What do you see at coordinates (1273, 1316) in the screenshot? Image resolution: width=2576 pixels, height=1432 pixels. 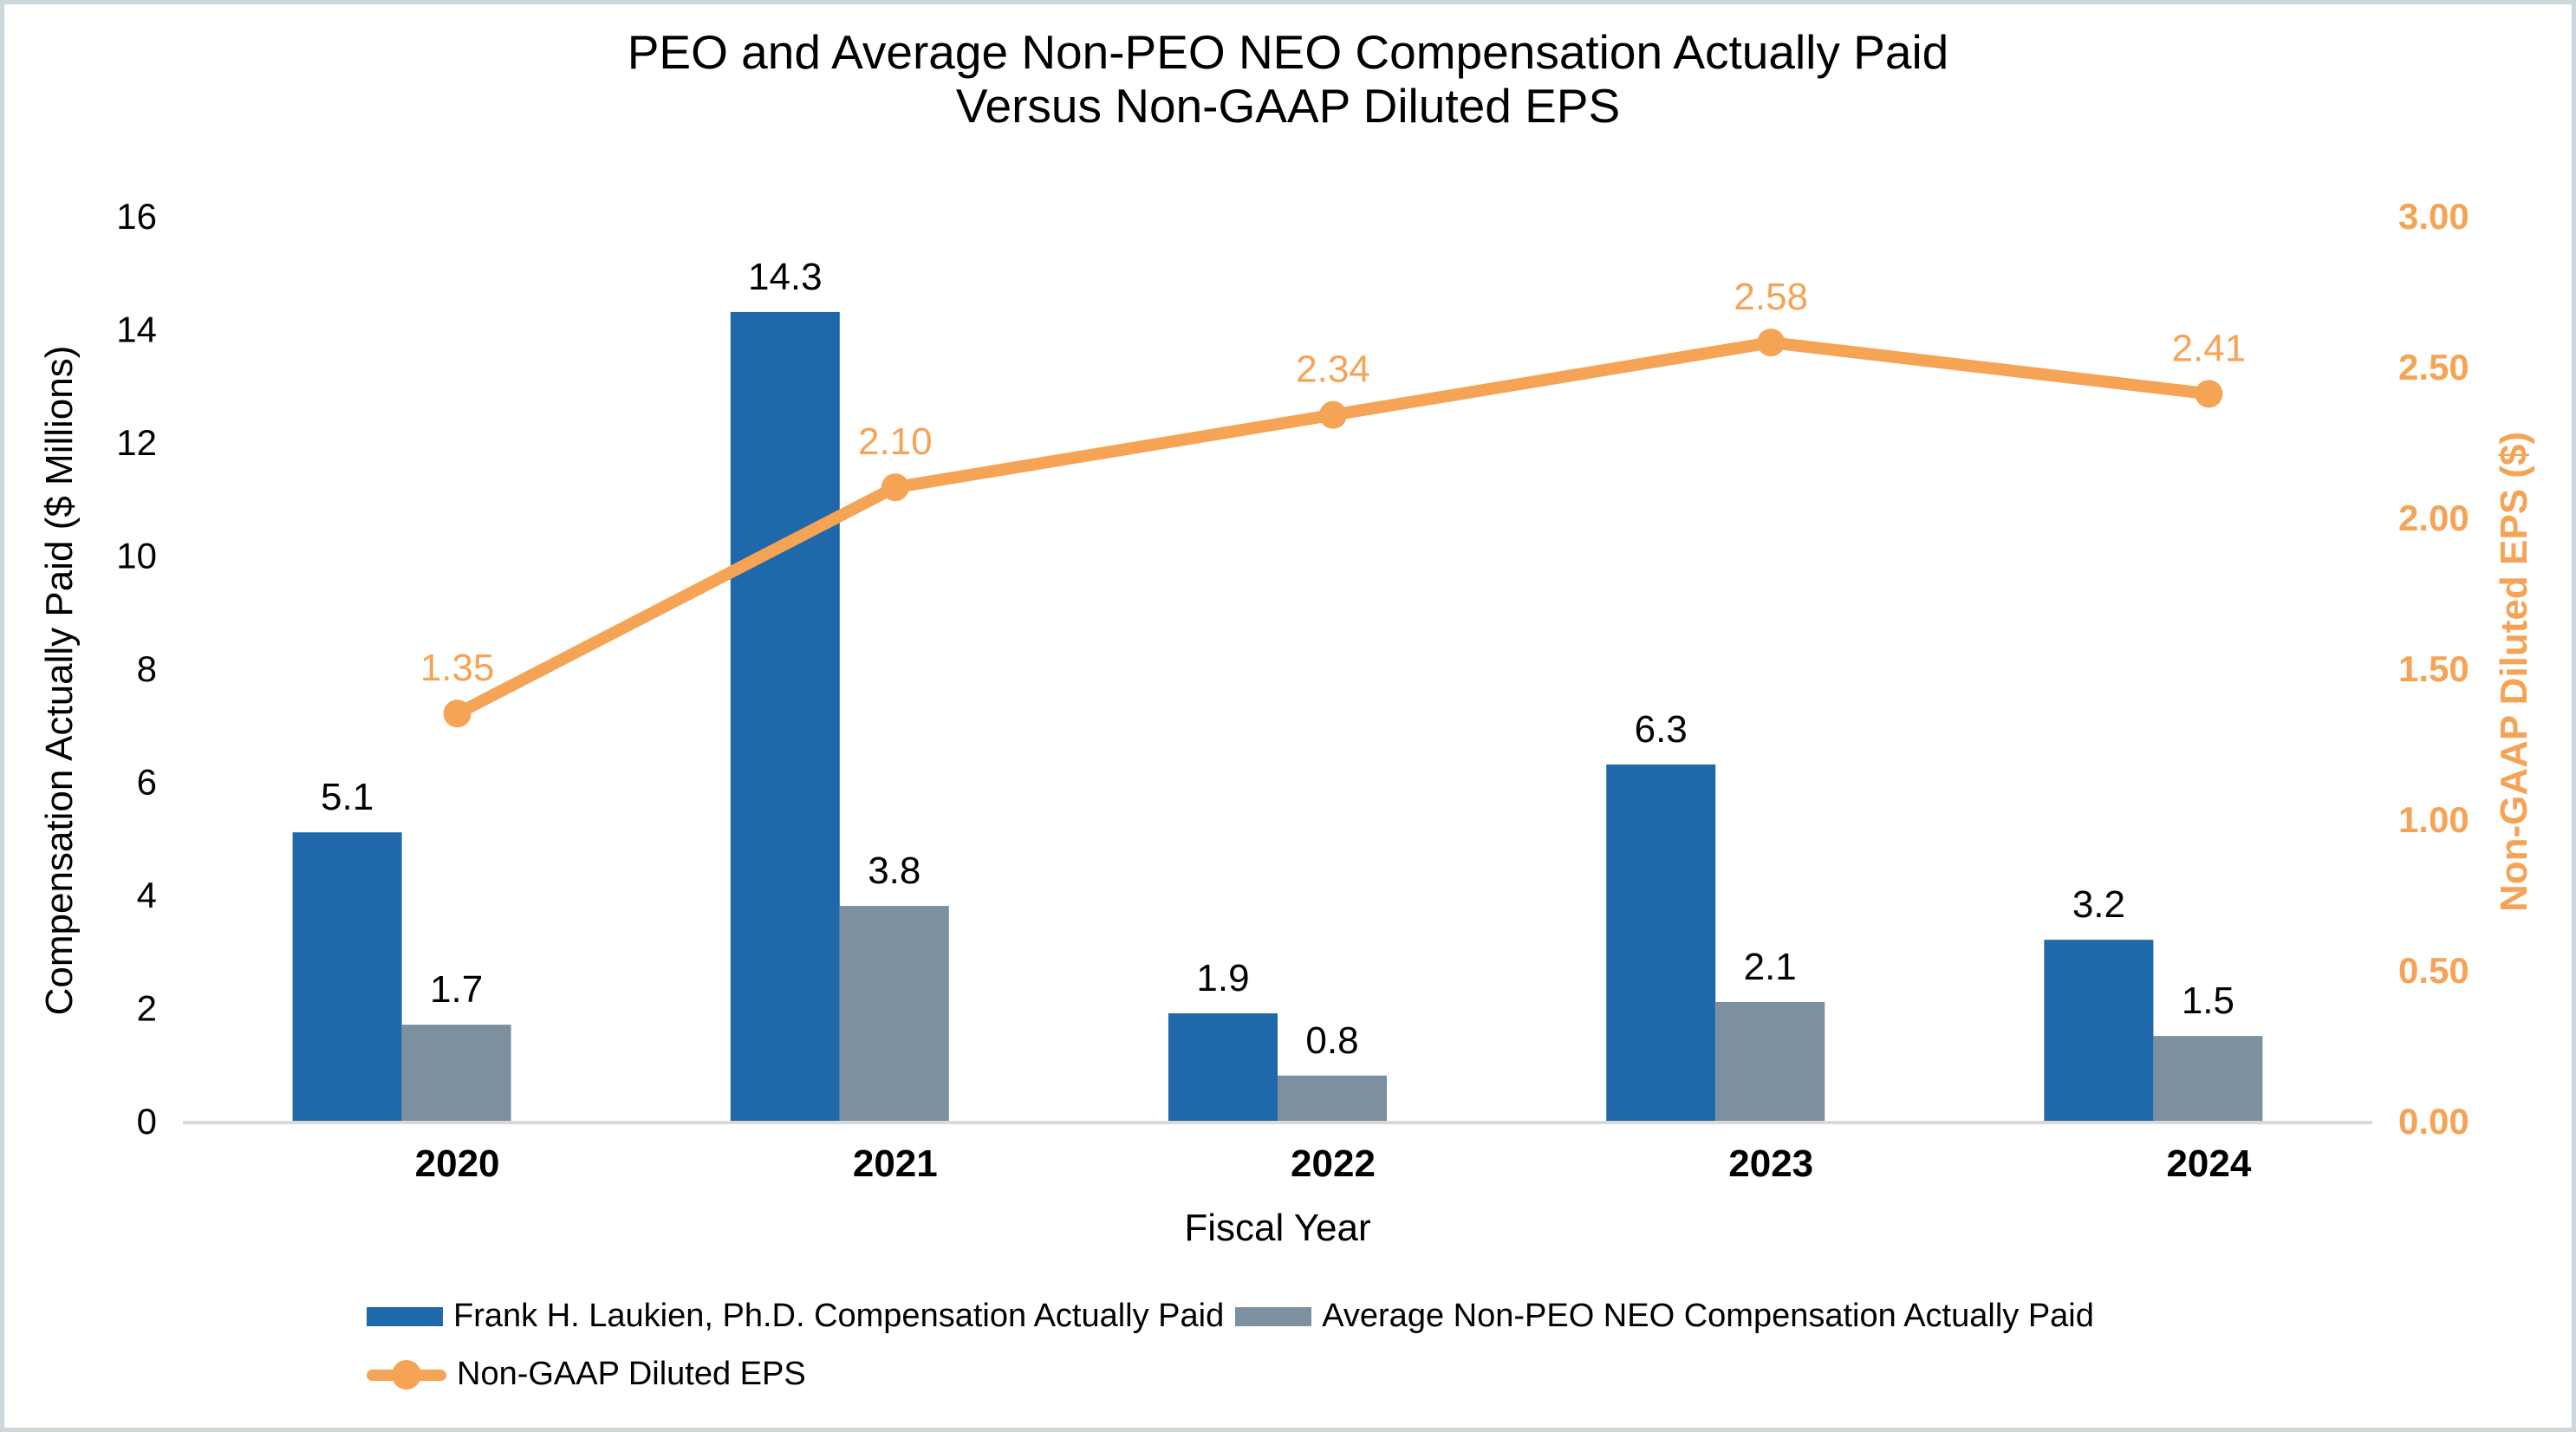 I see `legend-swatch-neo` at bounding box center [1273, 1316].